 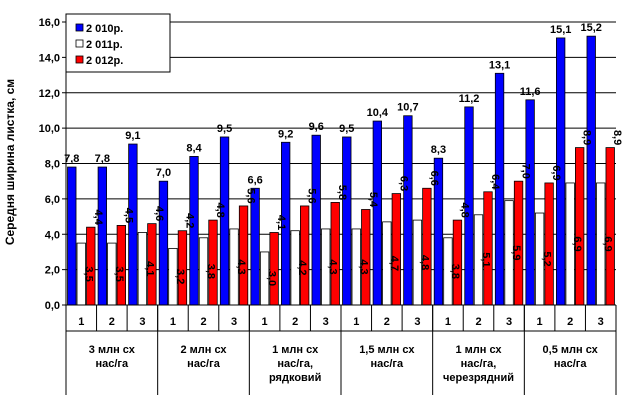 I want to click on y-tick-label: 0,0, so click(x=52, y=306).